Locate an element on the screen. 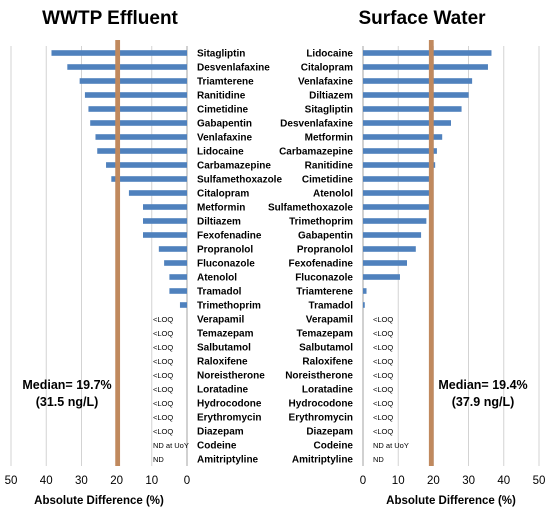 The image size is (550, 513). median-sublabel: (31.5 ng/L) is located at coordinates (67, 402).